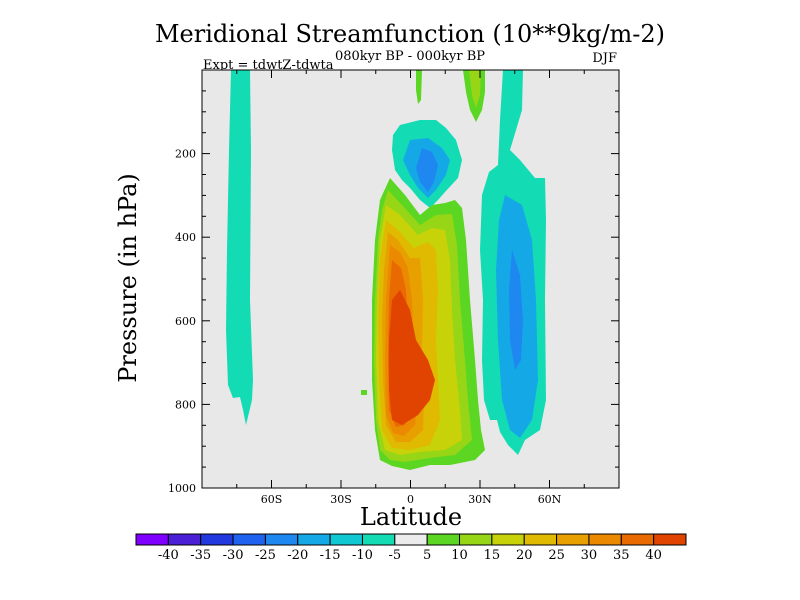 The height and width of the screenshot is (600, 800). What do you see at coordinates (410, 499) in the screenshot?
I see `x-tick-label: 0` at bounding box center [410, 499].